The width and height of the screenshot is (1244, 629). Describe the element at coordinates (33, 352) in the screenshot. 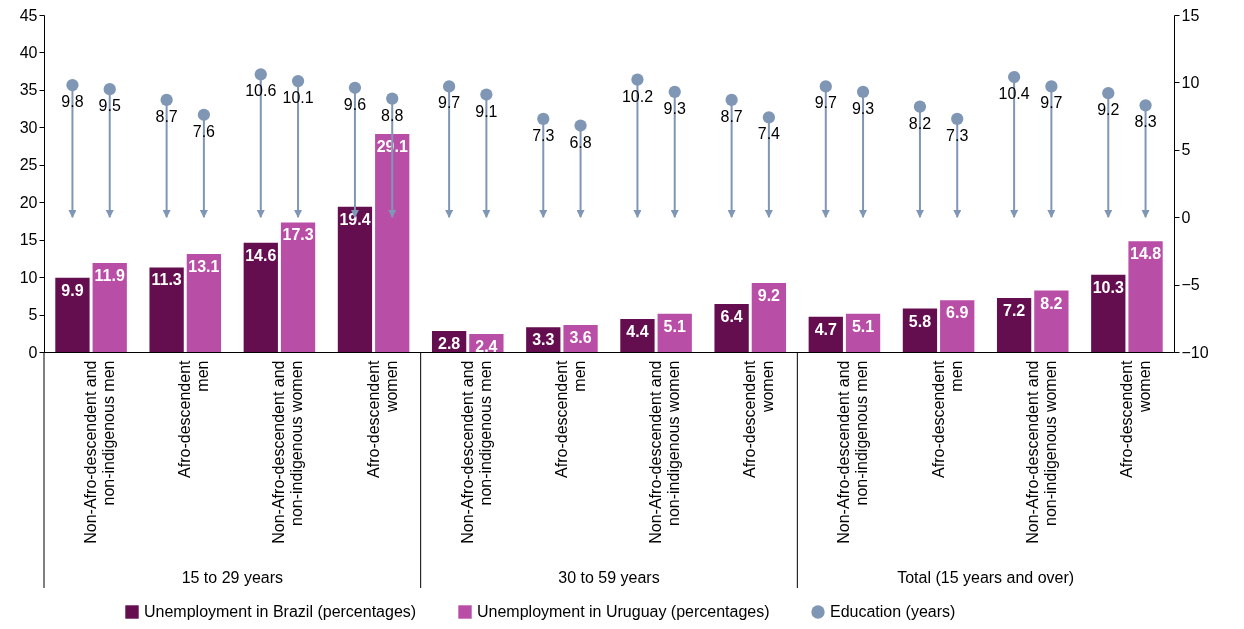

I see `y-tick-label: 0` at that location.